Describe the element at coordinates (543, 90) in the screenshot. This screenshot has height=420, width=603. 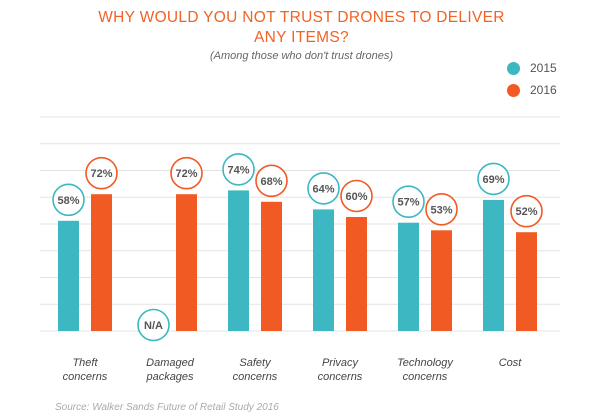
I see `legend-label-2016: 2016` at that location.